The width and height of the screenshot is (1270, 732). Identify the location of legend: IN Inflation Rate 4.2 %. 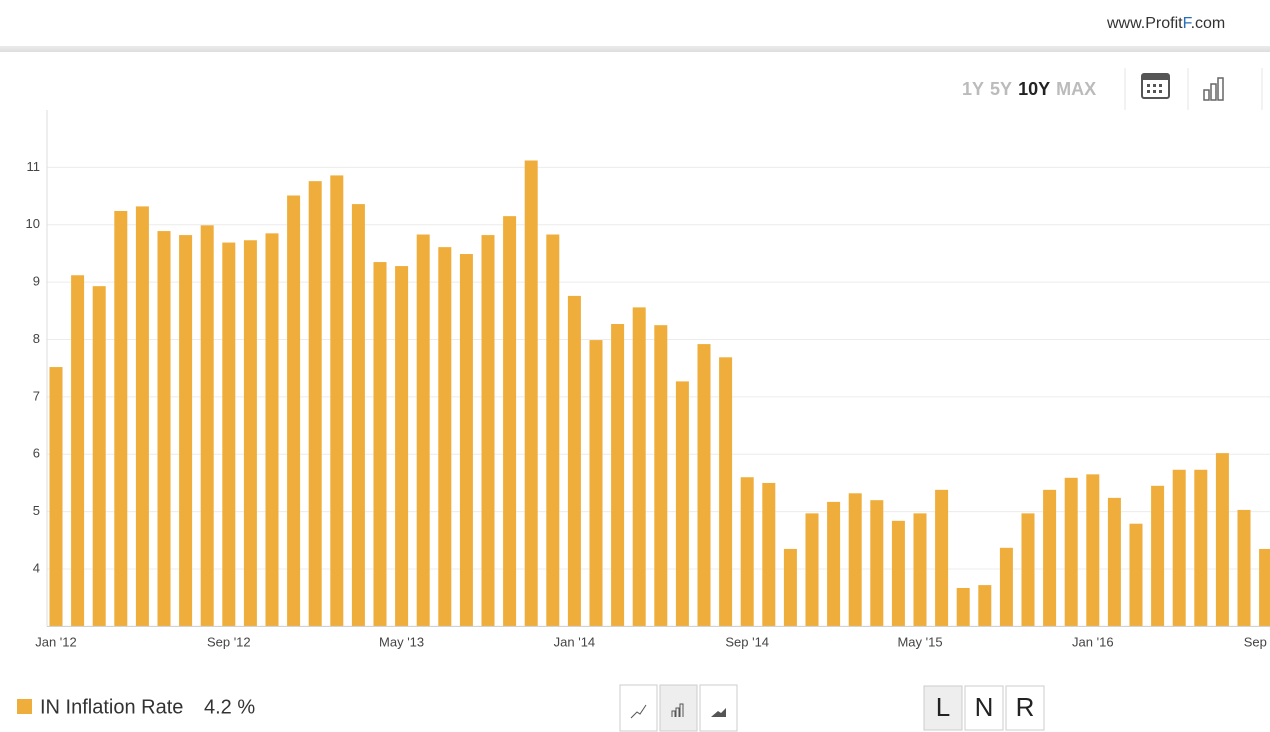
(136, 707).